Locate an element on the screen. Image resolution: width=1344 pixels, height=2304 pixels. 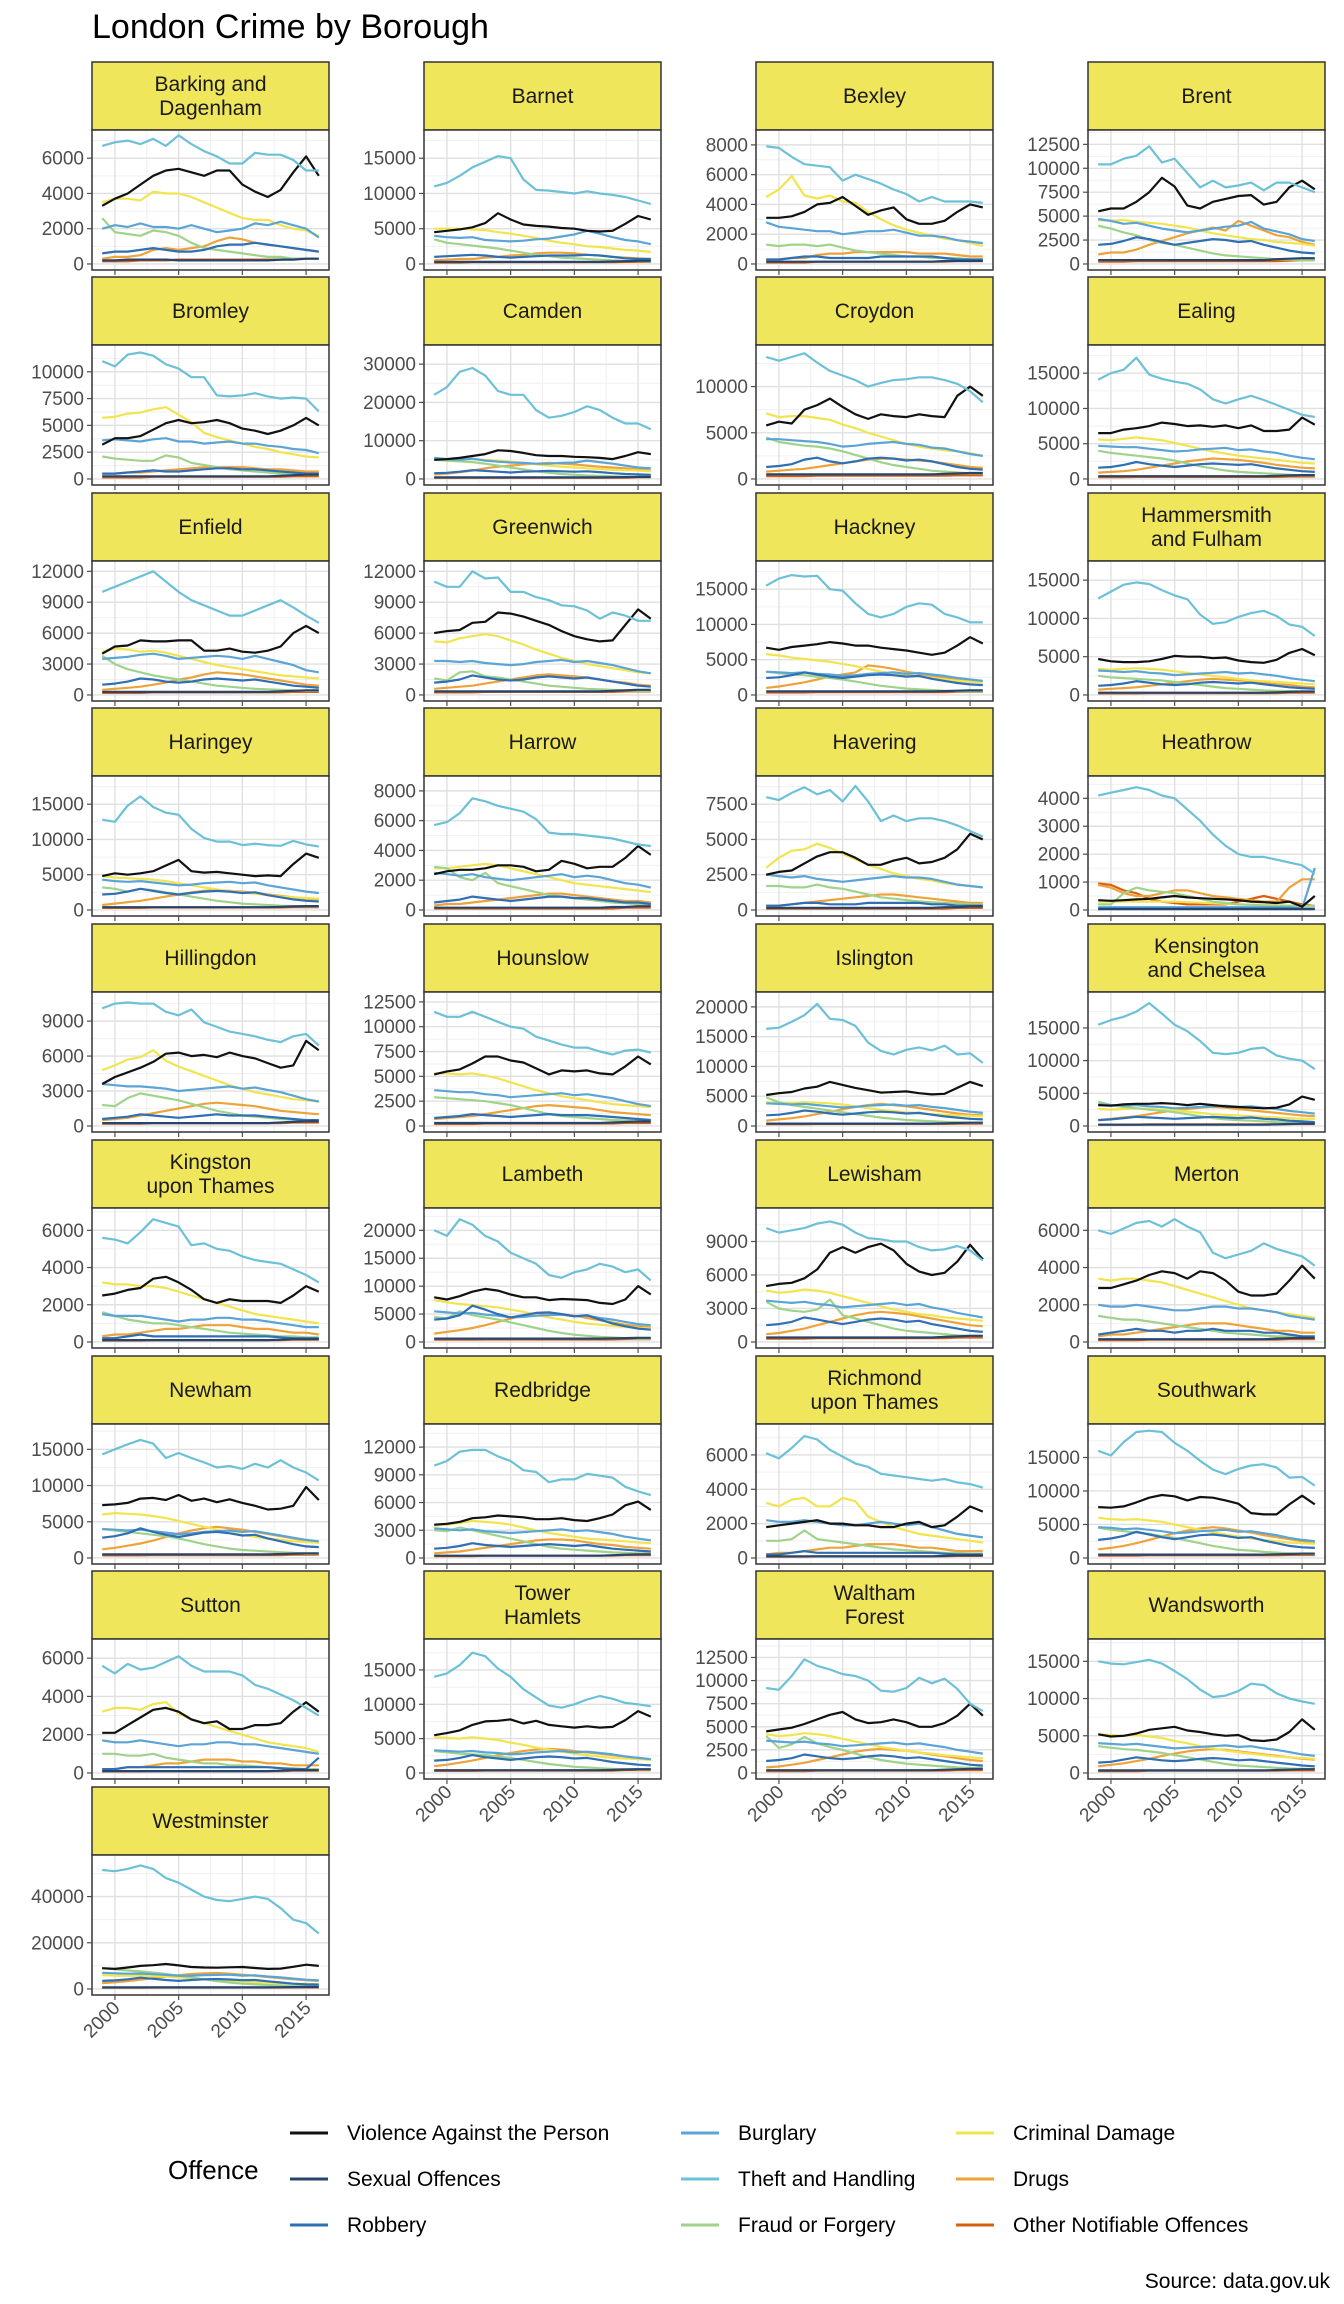
facet-strip-label: Hackney is located at coordinates (875, 527).